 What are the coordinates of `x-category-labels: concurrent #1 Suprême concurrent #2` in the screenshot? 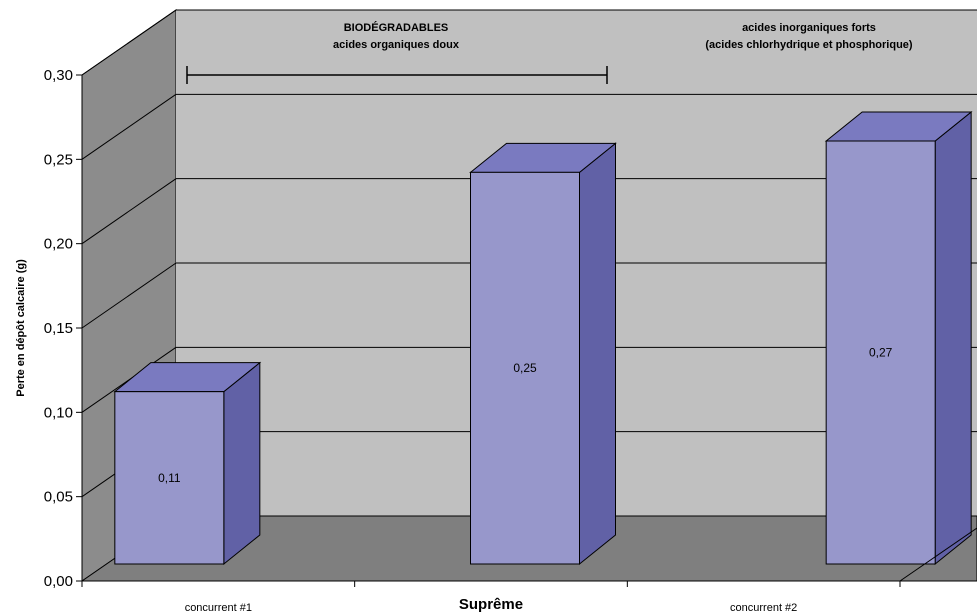 It's located at (491, 605).